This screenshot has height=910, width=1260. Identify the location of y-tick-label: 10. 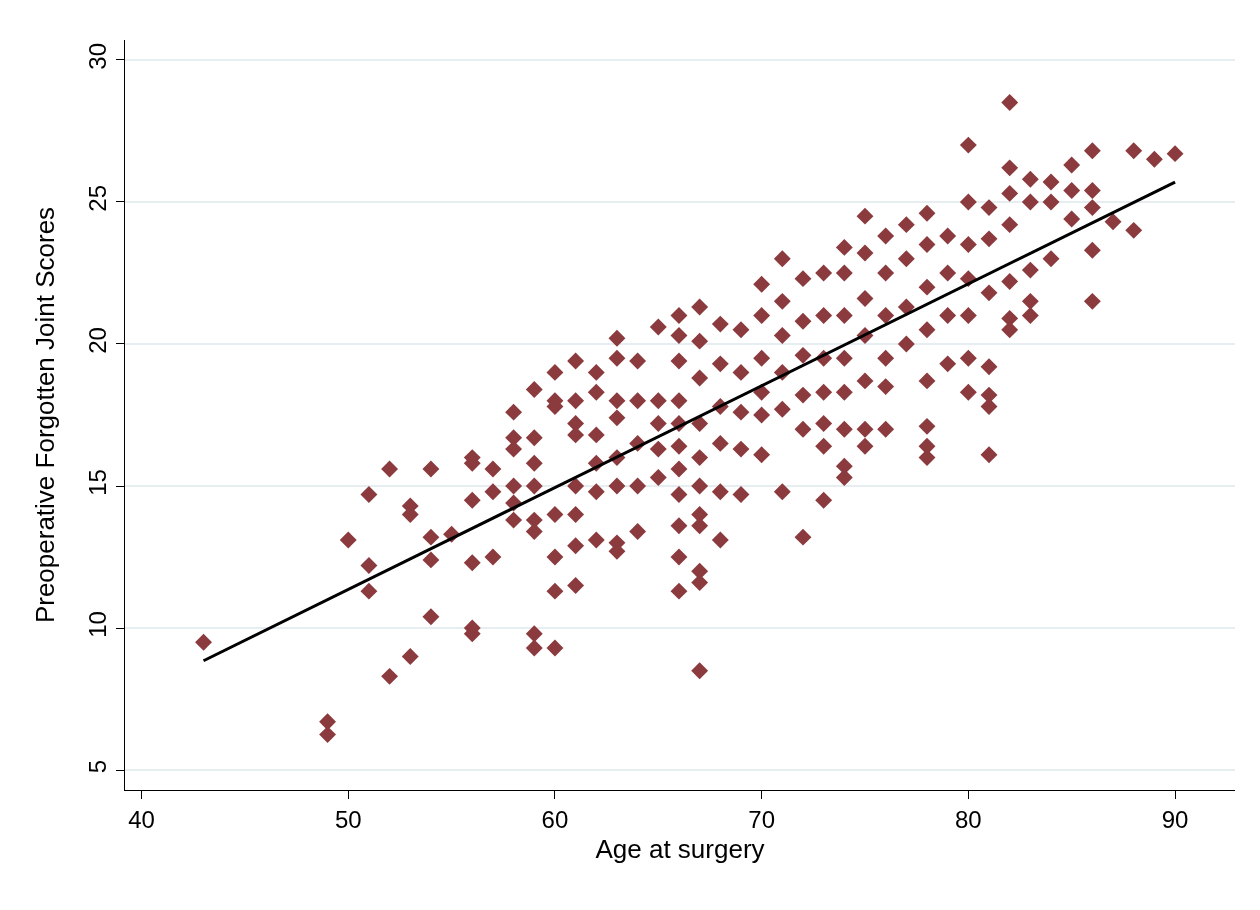
(98, 624).